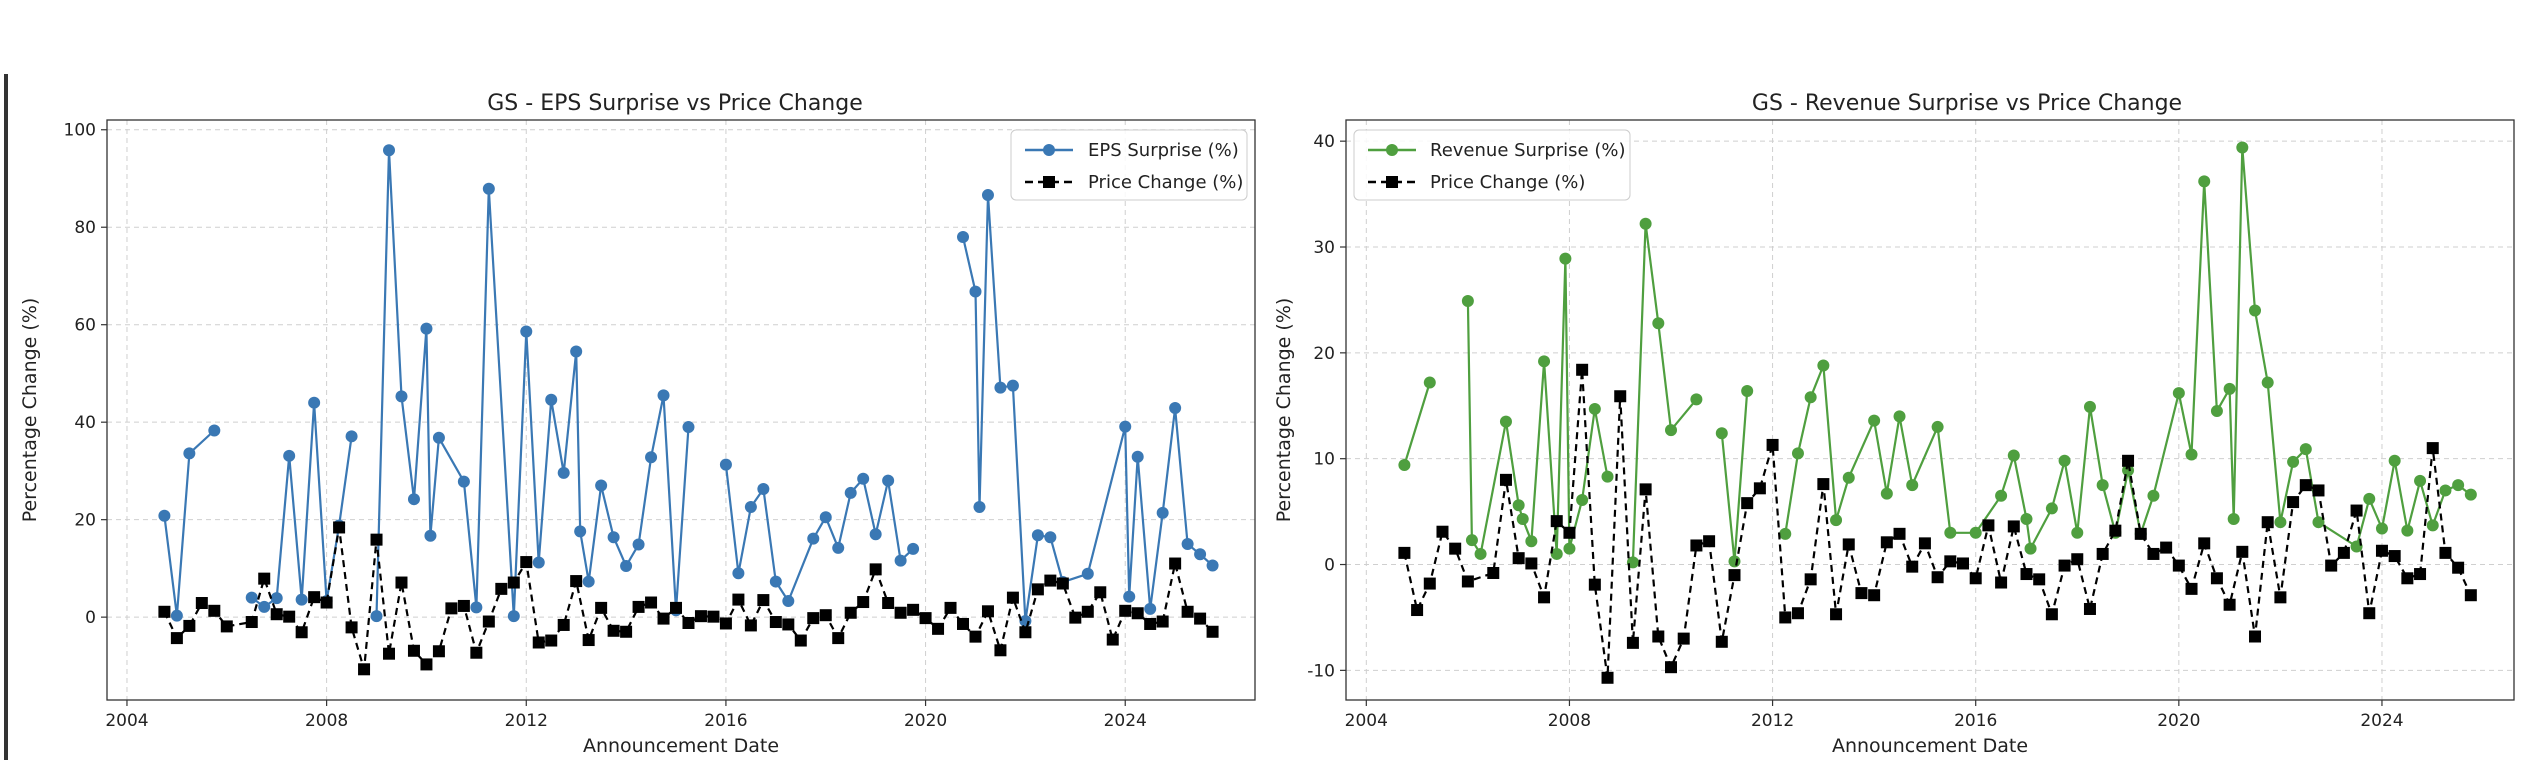 Image resolution: width=2546 pixels, height=780 pixels. What do you see at coordinates (126, 721) in the screenshot?
I see `eps-x-tick-label: 2004` at bounding box center [126, 721].